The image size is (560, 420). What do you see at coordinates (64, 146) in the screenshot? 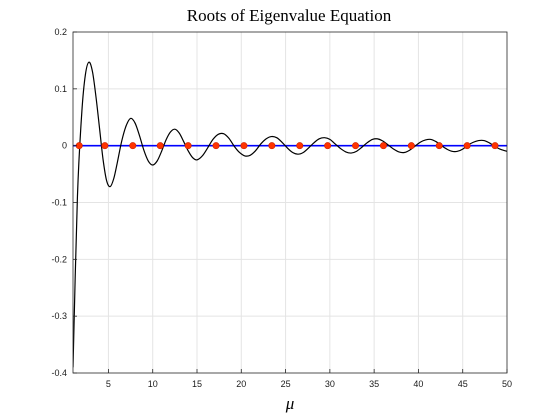
I see `y-tick-label: 0` at bounding box center [64, 146].